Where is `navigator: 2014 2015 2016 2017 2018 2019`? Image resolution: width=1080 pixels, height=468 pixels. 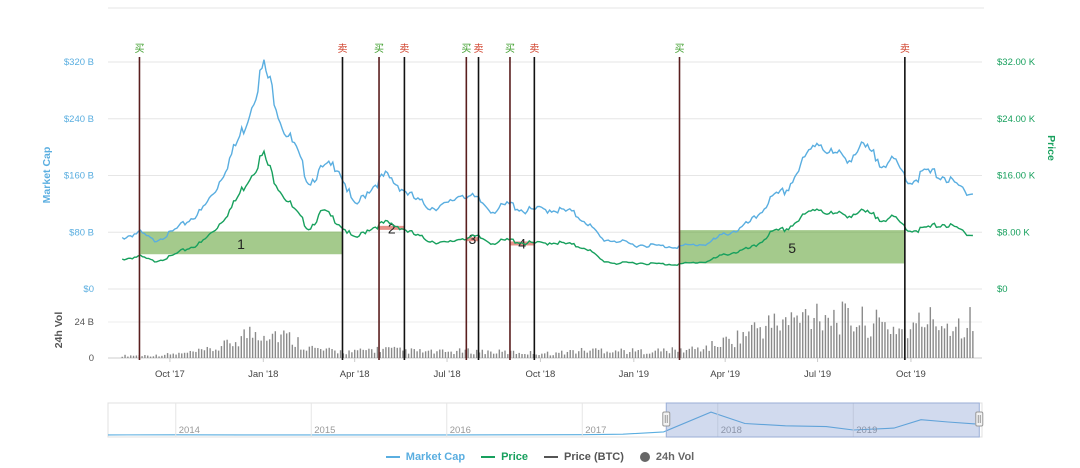
navigator: 2014 2015 2016 2017 2018 2019 is located at coordinates (545, 420).